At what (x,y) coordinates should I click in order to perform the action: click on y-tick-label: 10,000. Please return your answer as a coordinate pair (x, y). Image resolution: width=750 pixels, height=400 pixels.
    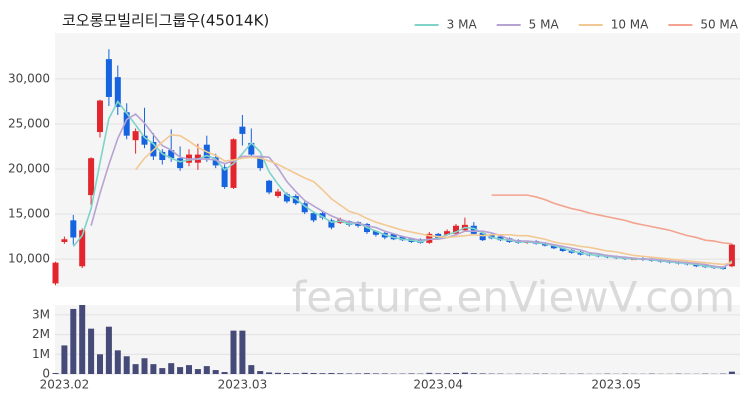
    Looking at the image, I should click on (29, 259).